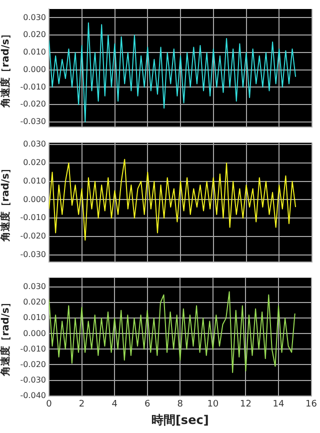 This screenshot has height=433, width=320. Describe the element at coordinates (278, 405) in the screenshot. I see `x-tick-label: 14` at that location.